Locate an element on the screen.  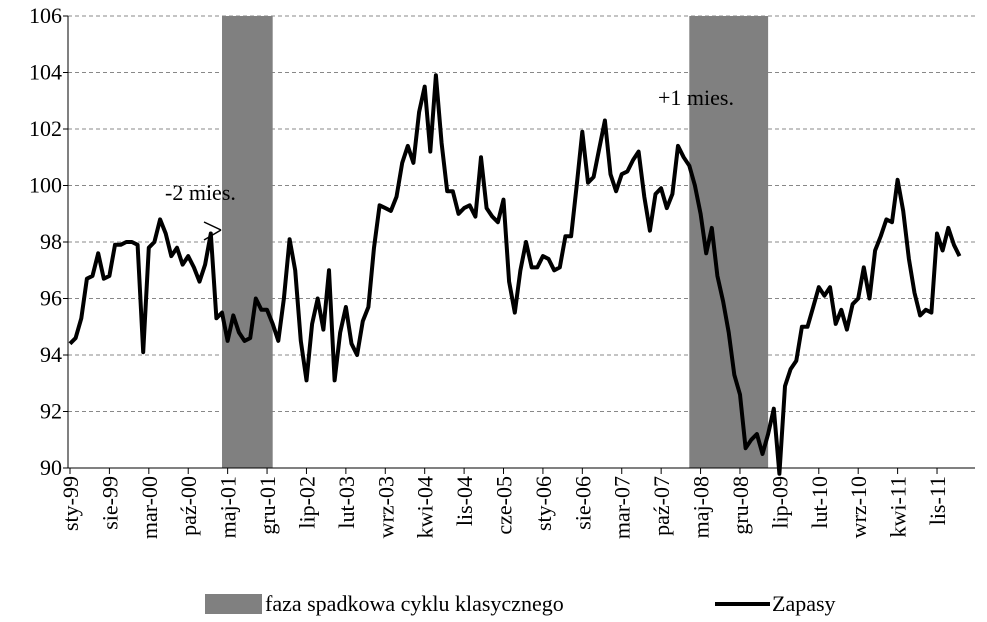
y-tick-label: 106 is located at coordinates (45, 15).